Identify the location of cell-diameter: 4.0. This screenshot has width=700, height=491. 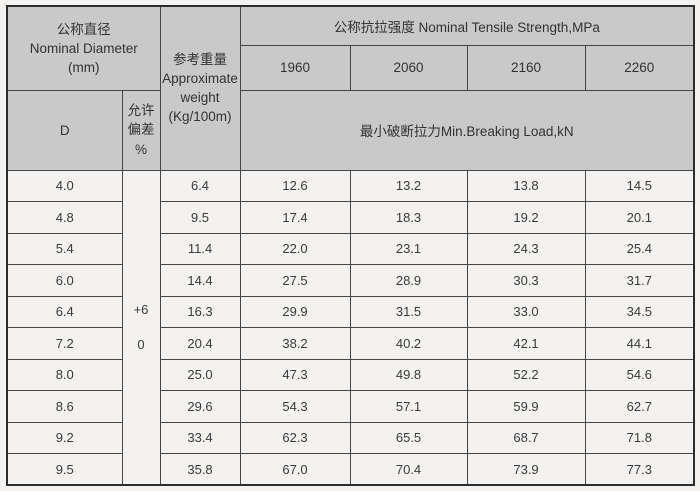
(64, 185).